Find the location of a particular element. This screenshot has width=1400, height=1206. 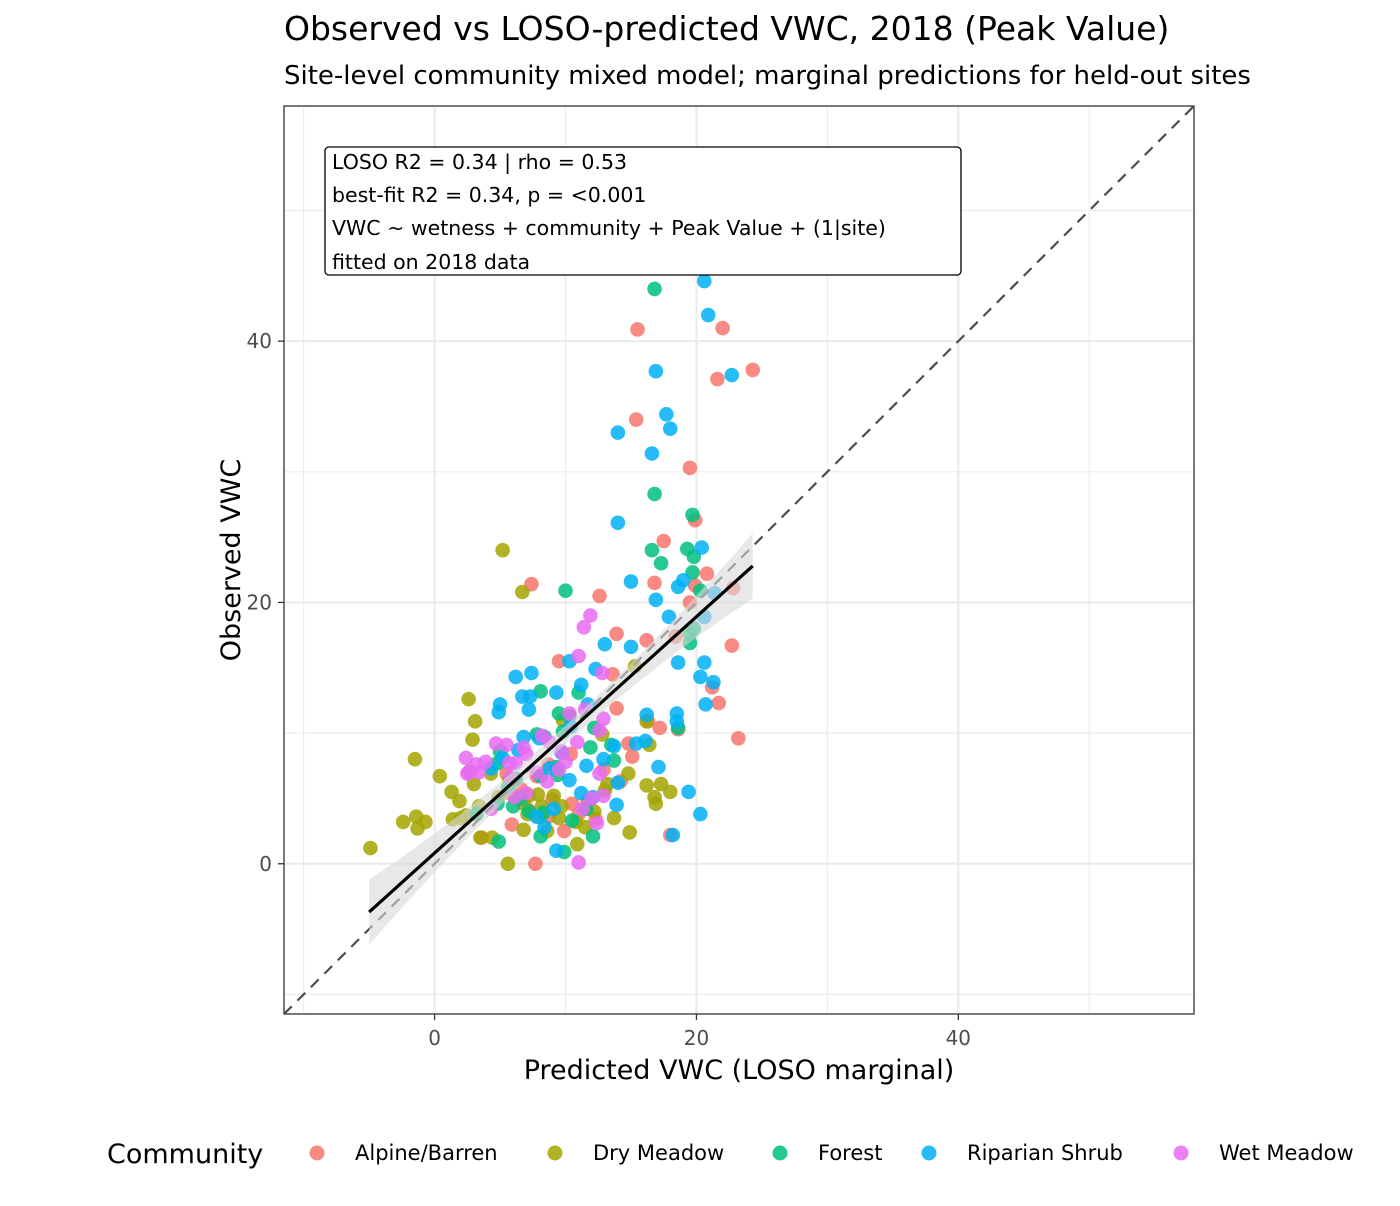

x-axis-title: Predicted VWC (LOSO marginal) is located at coordinates (739, 1070).